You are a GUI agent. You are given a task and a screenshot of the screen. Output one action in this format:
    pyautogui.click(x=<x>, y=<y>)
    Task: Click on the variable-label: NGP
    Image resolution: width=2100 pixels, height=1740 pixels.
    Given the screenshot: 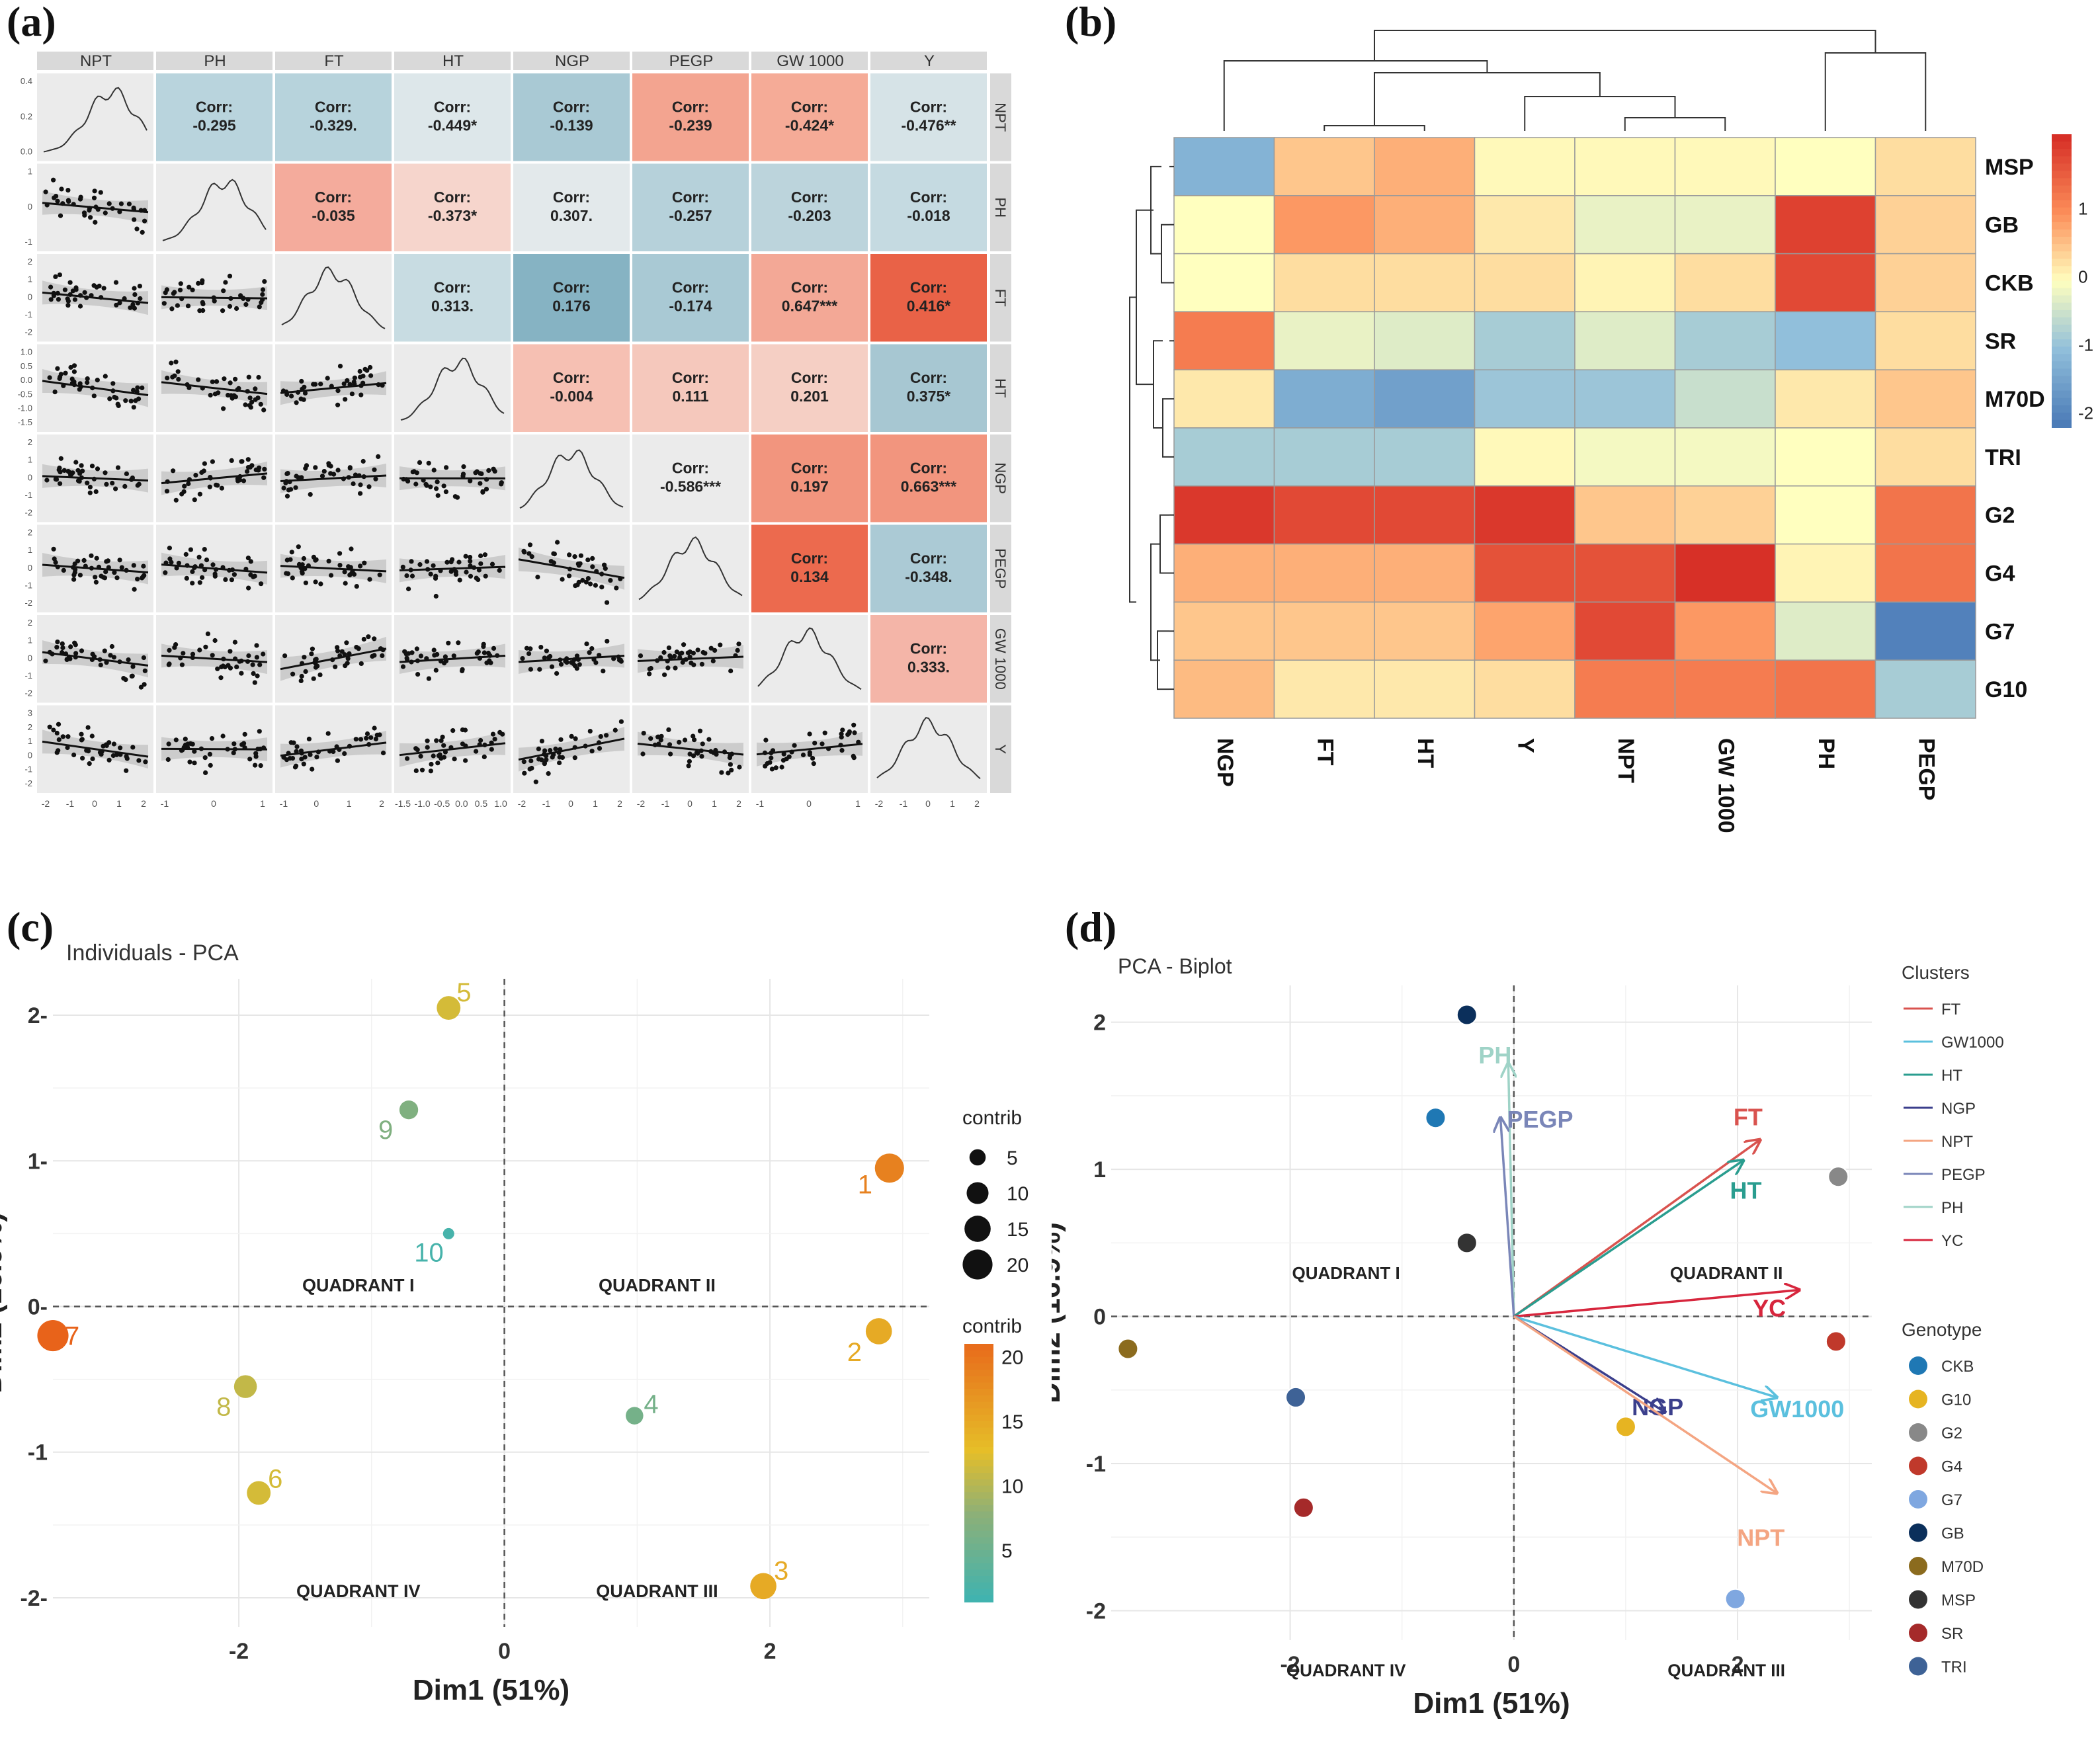 What is the action you would take?
    pyautogui.click(x=1657, y=1407)
    